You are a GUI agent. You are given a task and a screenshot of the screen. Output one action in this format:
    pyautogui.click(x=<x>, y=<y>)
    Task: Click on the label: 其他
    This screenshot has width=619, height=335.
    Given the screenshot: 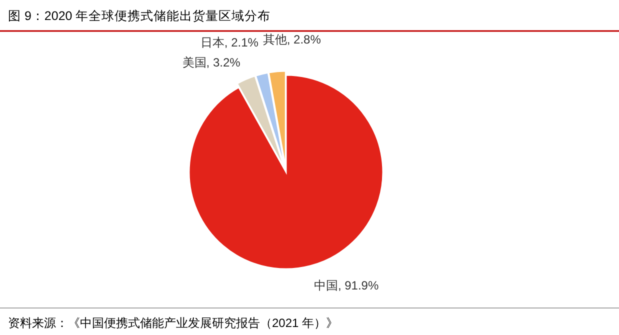 What is the action you would take?
    pyautogui.click(x=274, y=39)
    